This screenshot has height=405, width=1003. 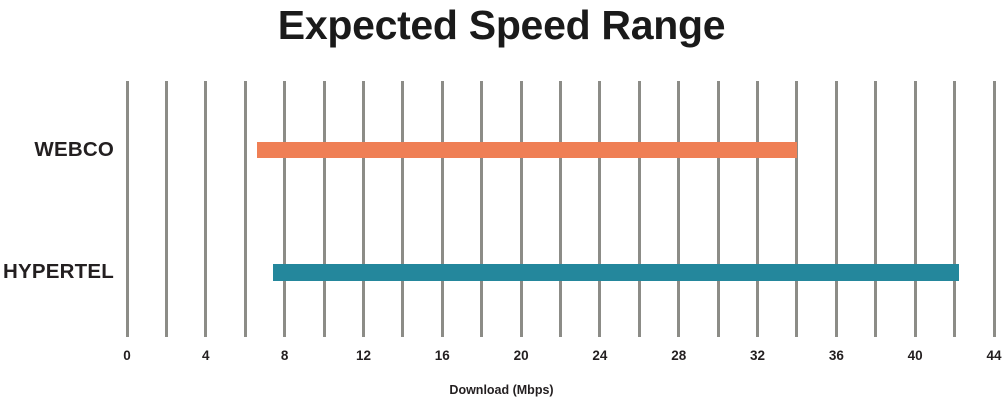 What do you see at coordinates (74, 149) in the screenshot?
I see `category-label-webco: WEBCO` at bounding box center [74, 149].